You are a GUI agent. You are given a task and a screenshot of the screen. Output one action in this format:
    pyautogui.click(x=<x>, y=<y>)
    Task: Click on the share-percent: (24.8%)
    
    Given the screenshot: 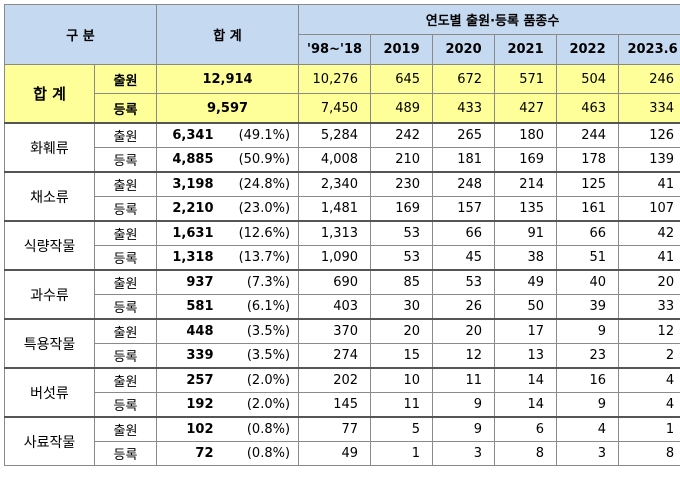 What is the action you would take?
    pyautogui.click(x=260, y=184)
    